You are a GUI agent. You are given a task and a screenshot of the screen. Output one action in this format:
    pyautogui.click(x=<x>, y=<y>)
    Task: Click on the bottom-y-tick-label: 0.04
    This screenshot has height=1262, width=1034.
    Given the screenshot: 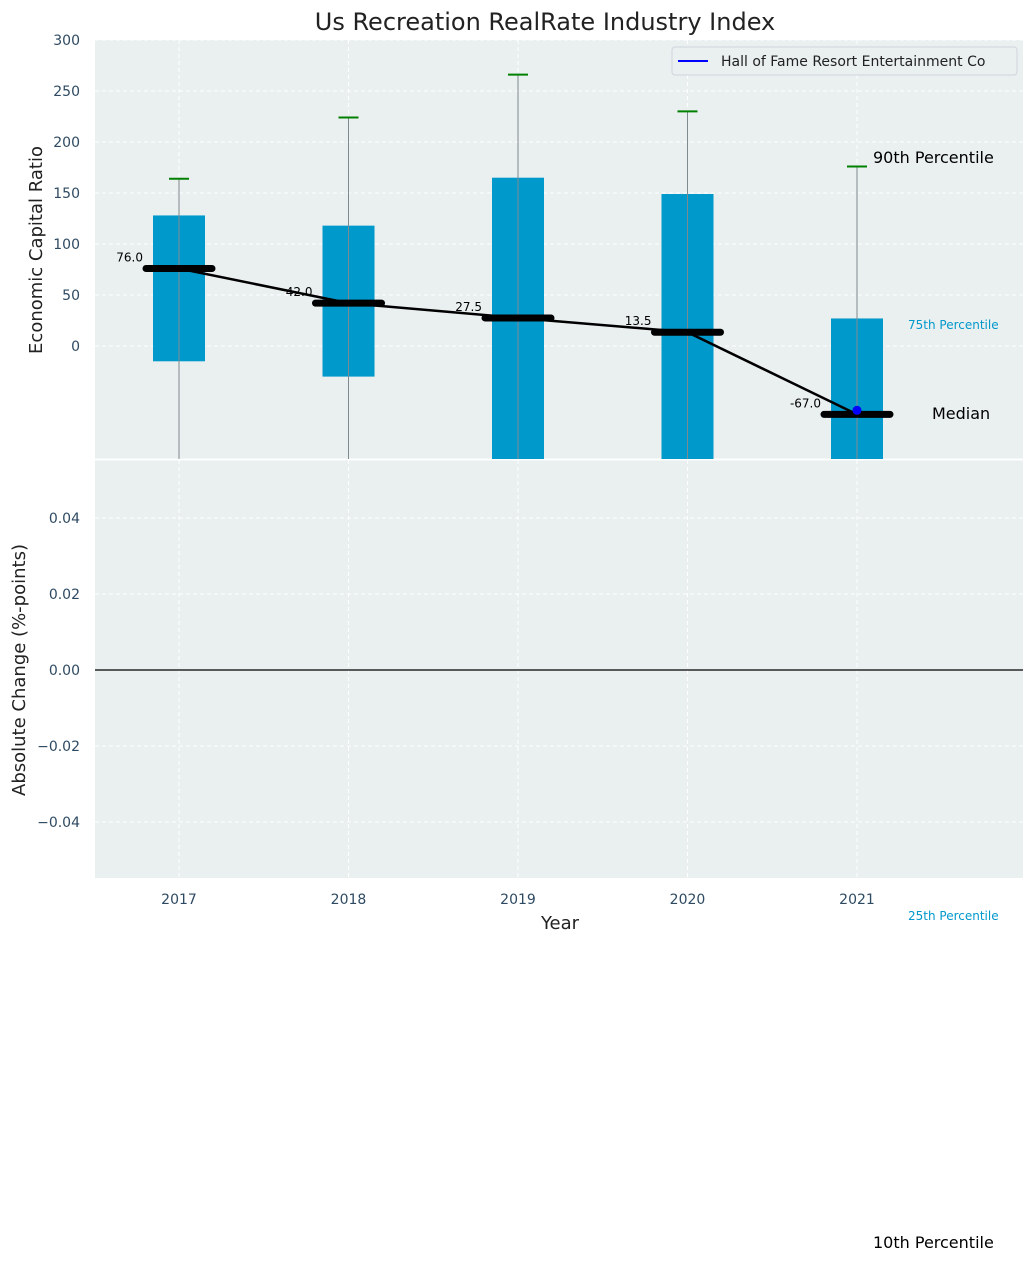 What is the action you would take?
    pyautogui.click(x=64, y=519)
    